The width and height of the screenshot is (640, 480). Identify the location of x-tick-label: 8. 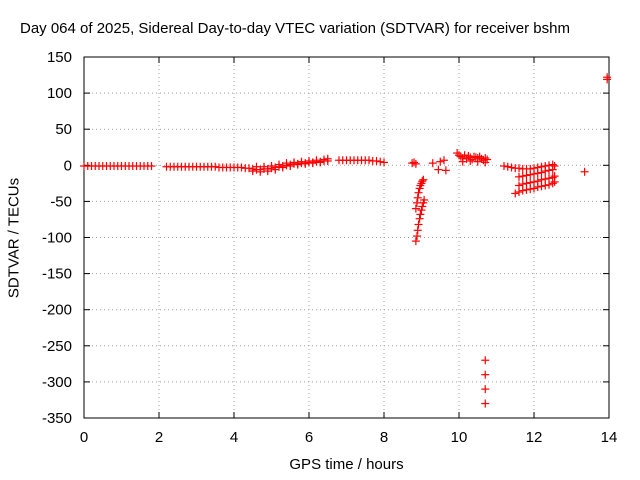
(384, 437).